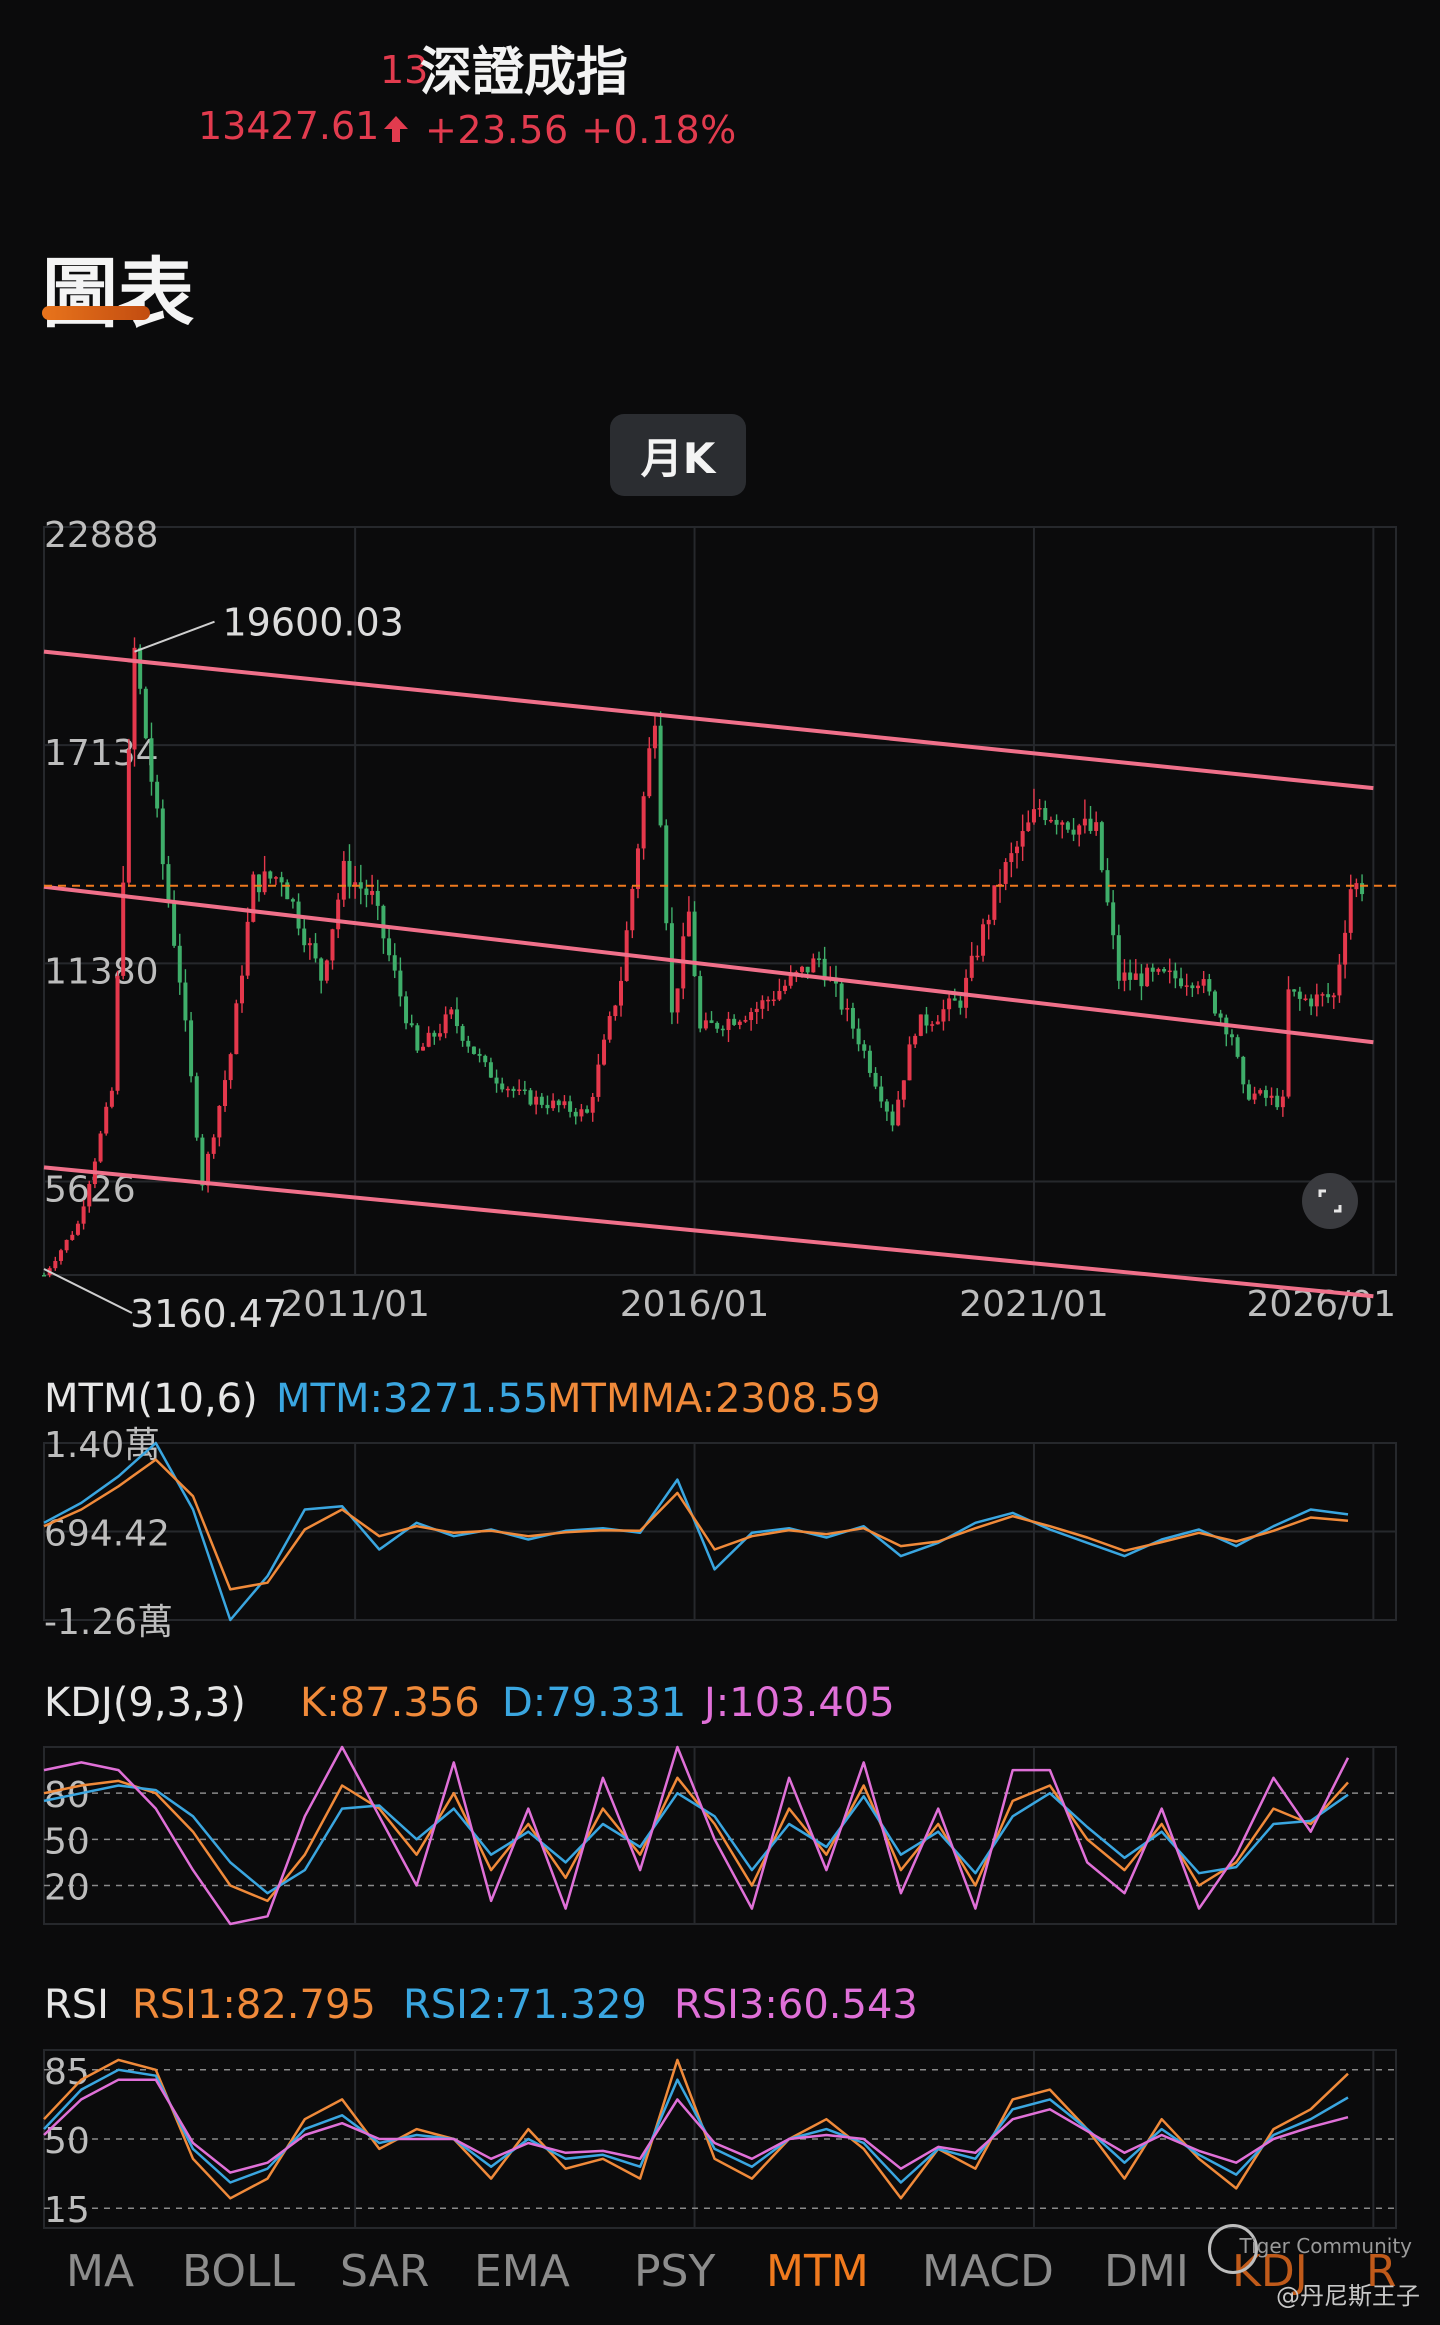 This screenshot has height=2325, width=1440. What do you see at coordinates (675, 2271) in the screenshot?
I see `tab-psy: PSY` at bounding box center [675, 2271].